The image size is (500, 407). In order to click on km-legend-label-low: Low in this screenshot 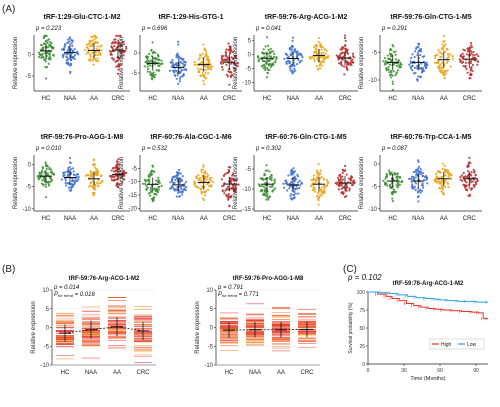, I will do `click(472, 345)`.